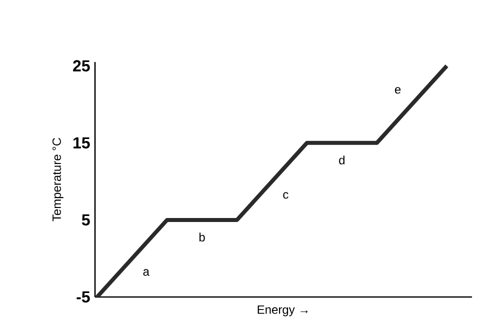 The height and width of the screenshot is (335, 479). I want to click on annotation: b, so click(202, 237).